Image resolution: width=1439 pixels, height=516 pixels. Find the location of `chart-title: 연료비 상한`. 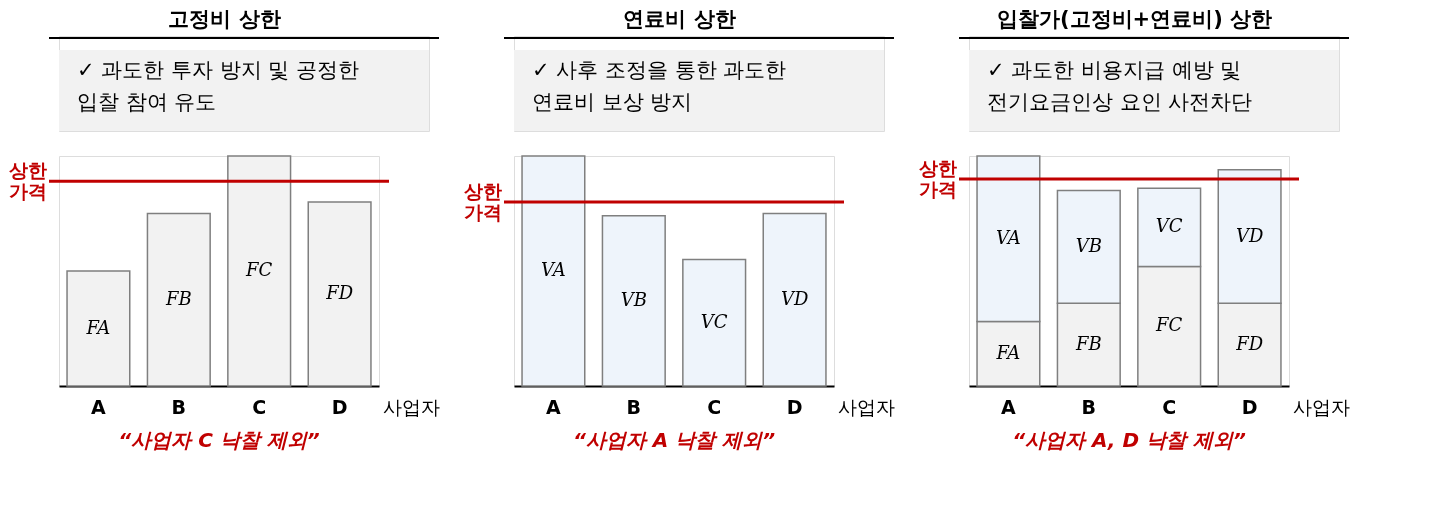

chart-title: 연료비 상한 is located at coordinates (679, 18).